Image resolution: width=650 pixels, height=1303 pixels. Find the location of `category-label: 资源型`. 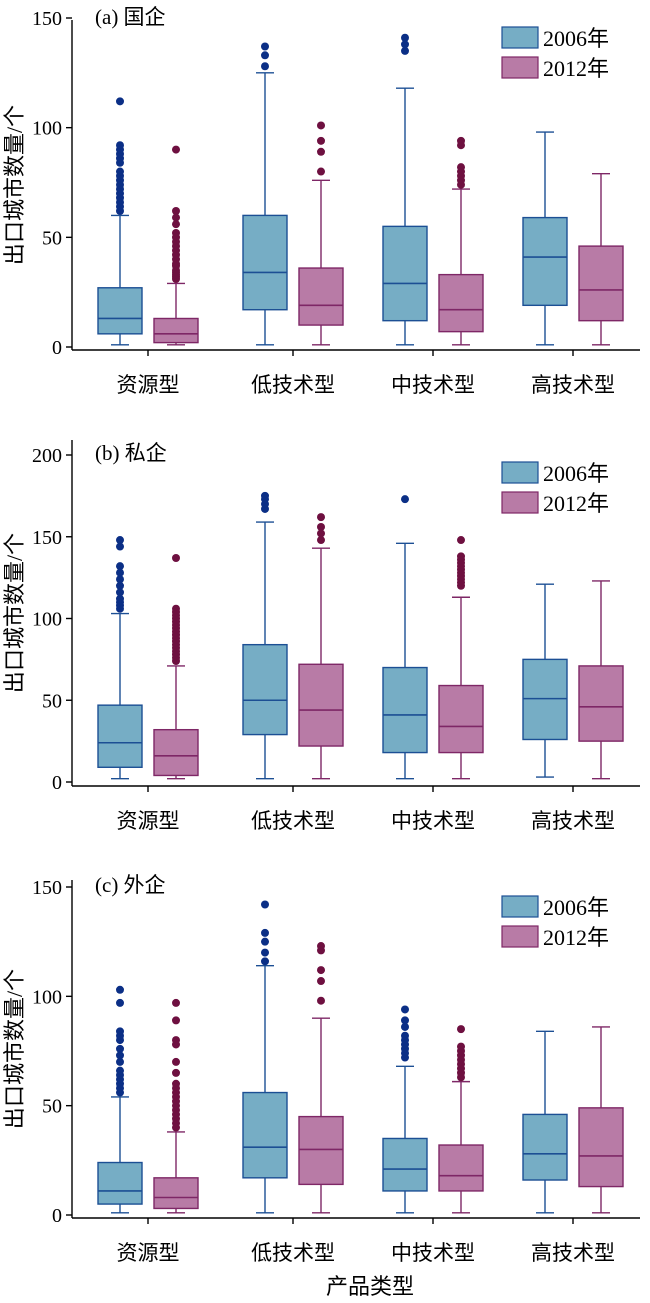

category-label: 资源型 is located at coordinates (148, 1253).